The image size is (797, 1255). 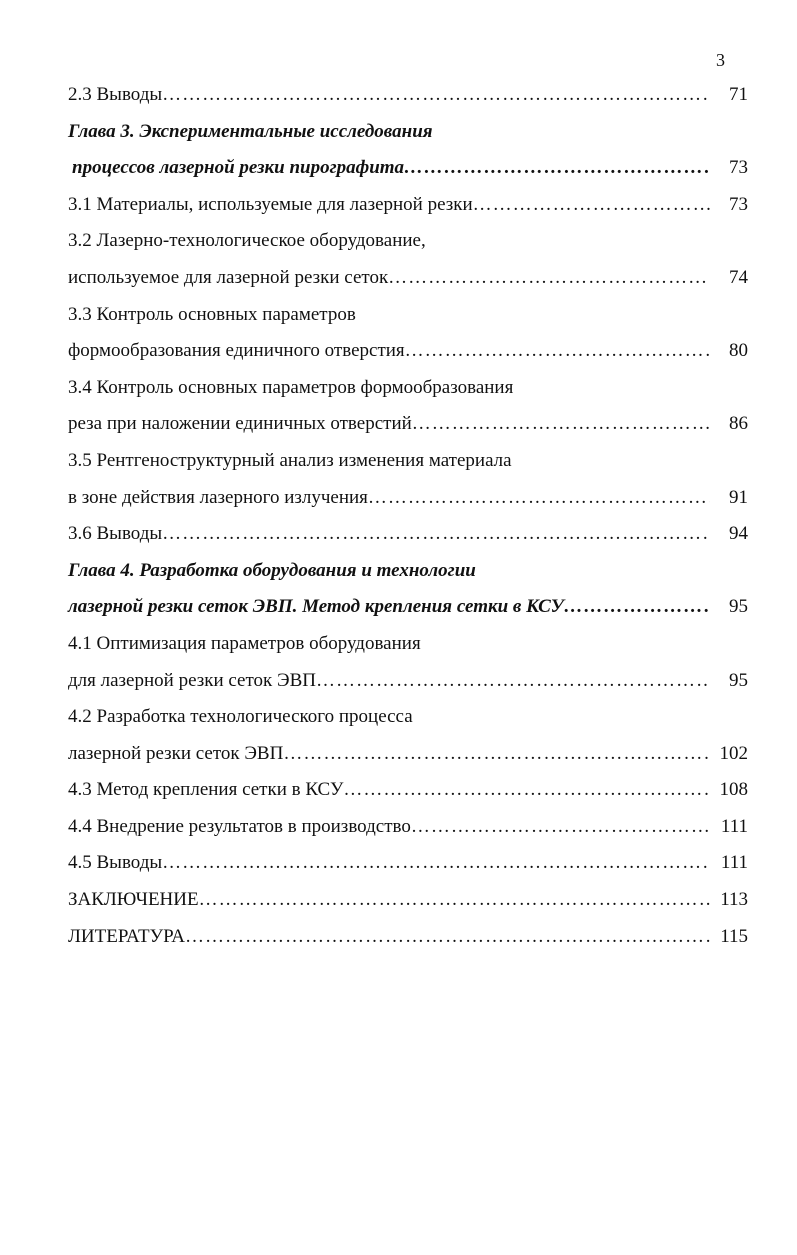 What do you see at coordinates (734, 900) in the screenshot?
I see `toc-entry-page: 113` at bounding box center [734, 900].